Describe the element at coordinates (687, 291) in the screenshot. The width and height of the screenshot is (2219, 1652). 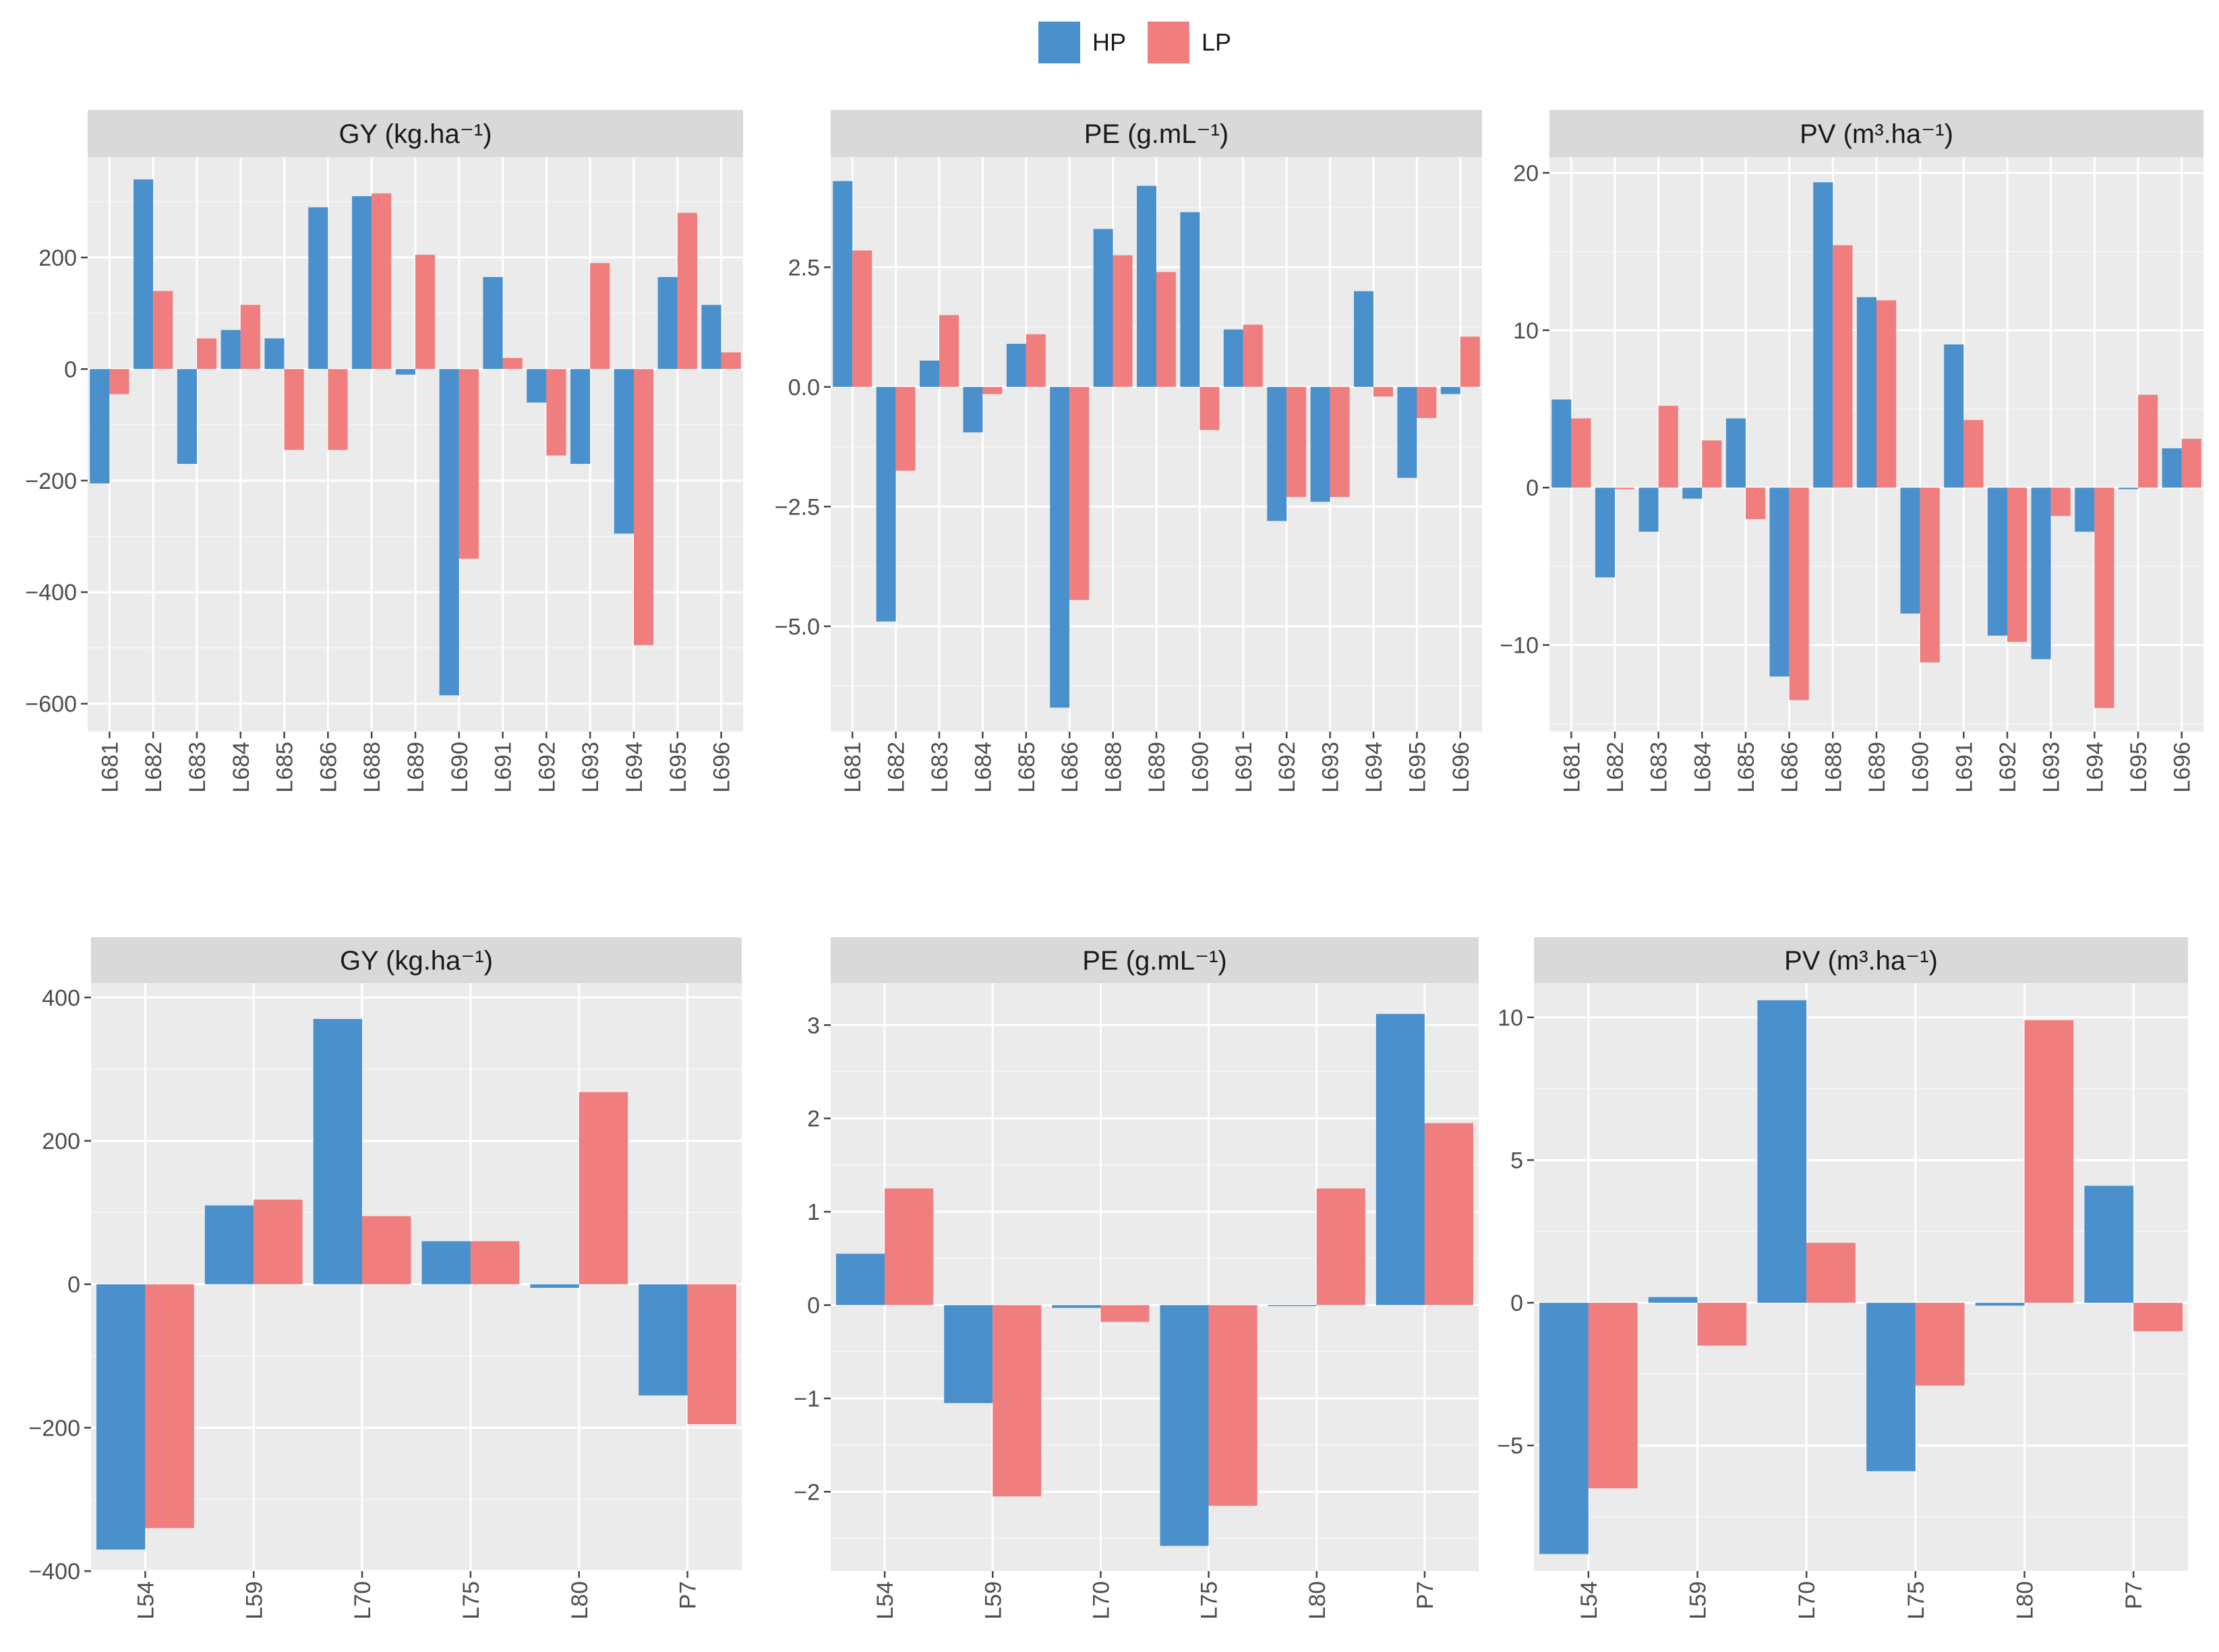
I see `bar-lp-l695` at that location.